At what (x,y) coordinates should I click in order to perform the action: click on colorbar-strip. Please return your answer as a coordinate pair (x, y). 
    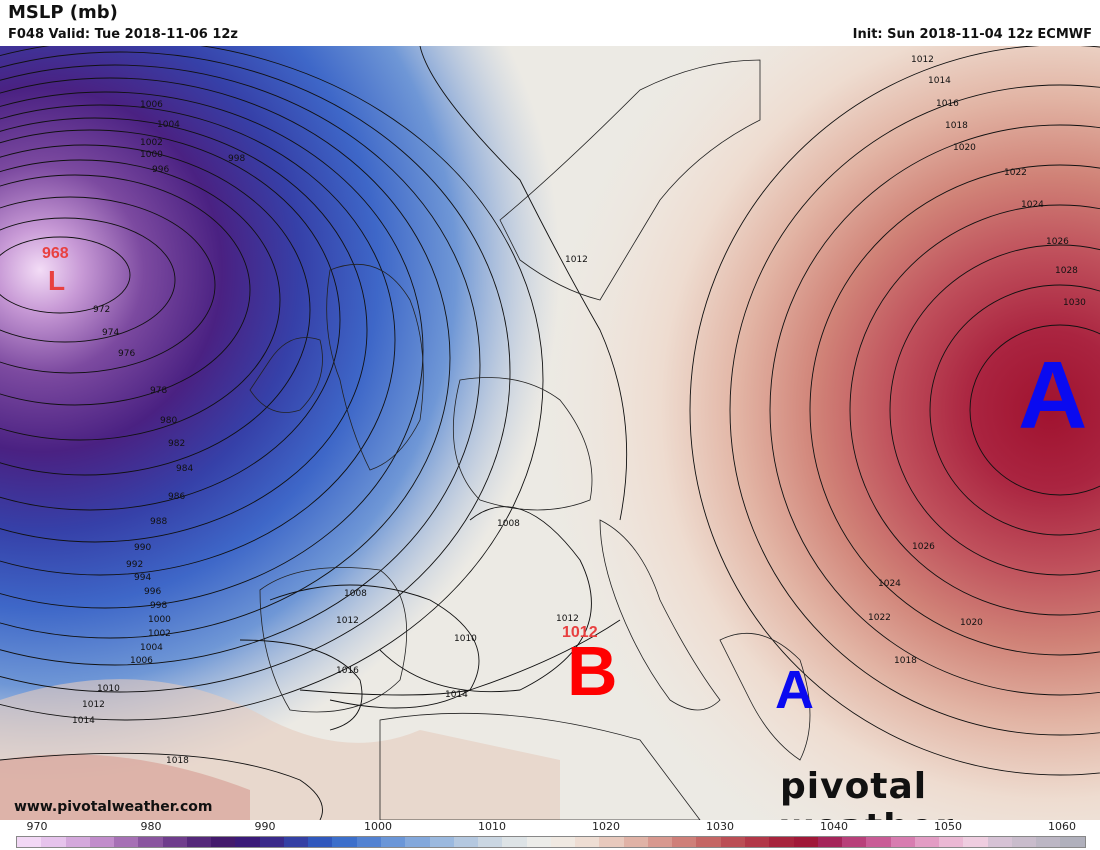
    Looking at the image, I should click on (551, 842).